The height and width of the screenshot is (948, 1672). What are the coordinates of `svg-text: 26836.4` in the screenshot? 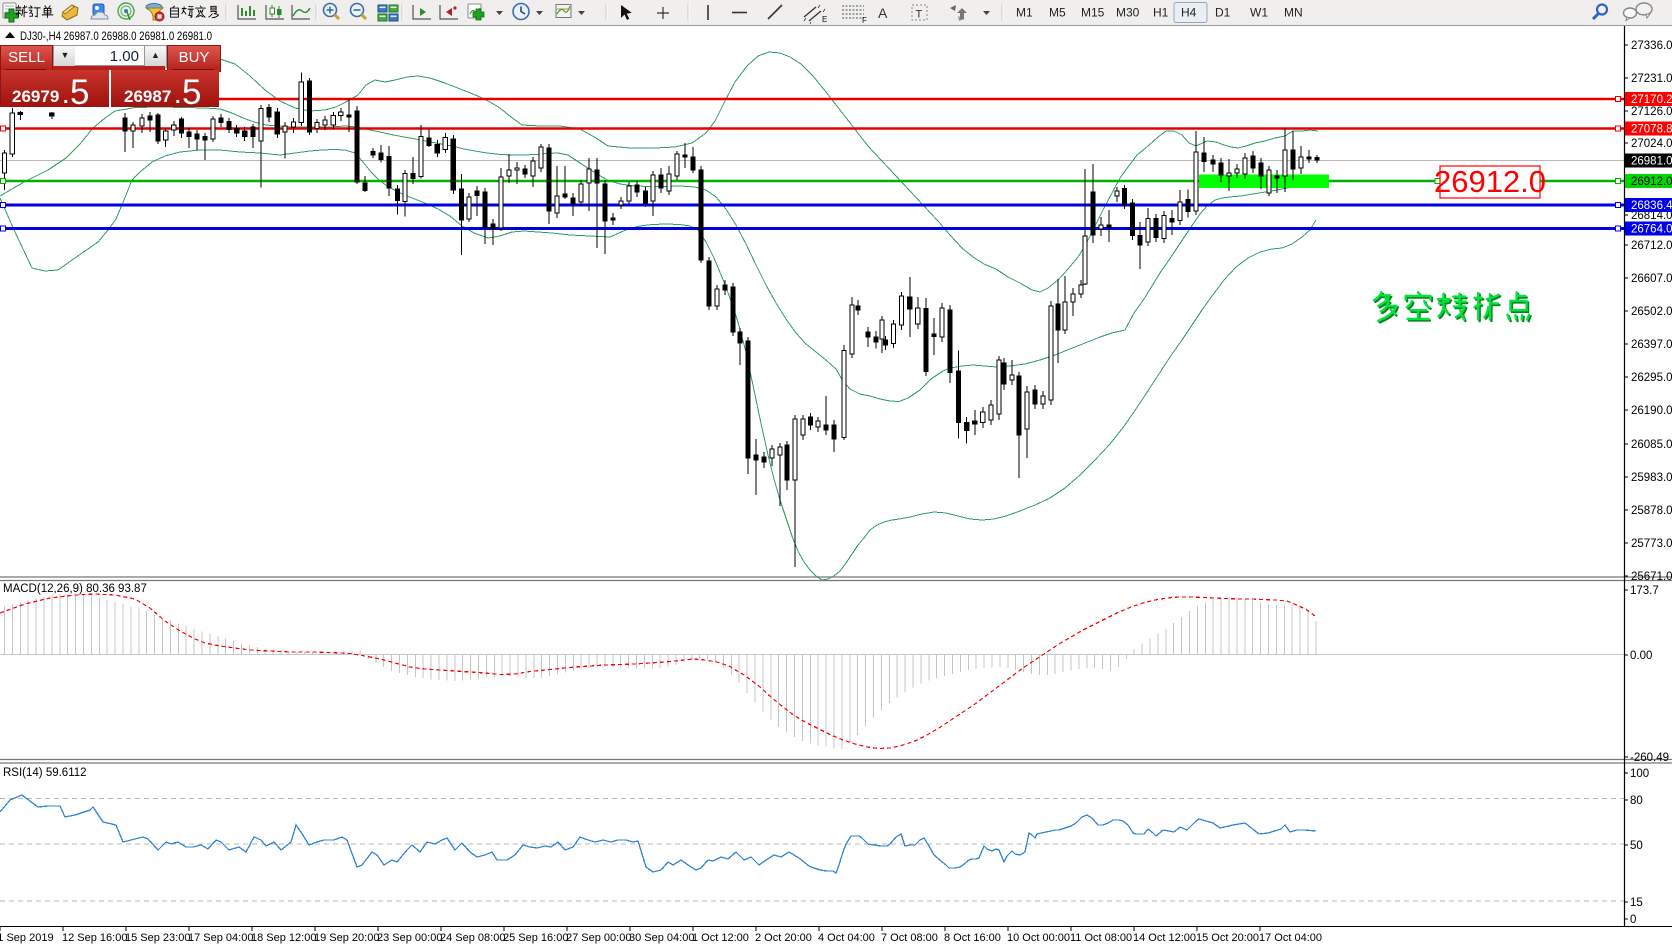 It's located at (1651, 206).